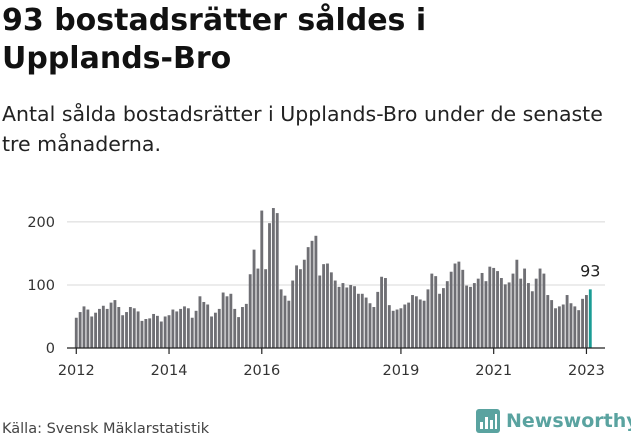 The height and width of the screenshot is (439, 631). Describe the element at coordinates (493, 371) in the screenshot. I see `x-tick-label: 2021` at that location.